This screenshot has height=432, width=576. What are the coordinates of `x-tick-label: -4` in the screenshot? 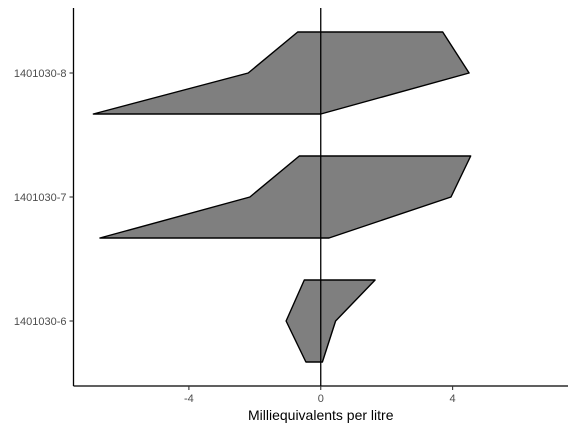 It's located at (189, 399).